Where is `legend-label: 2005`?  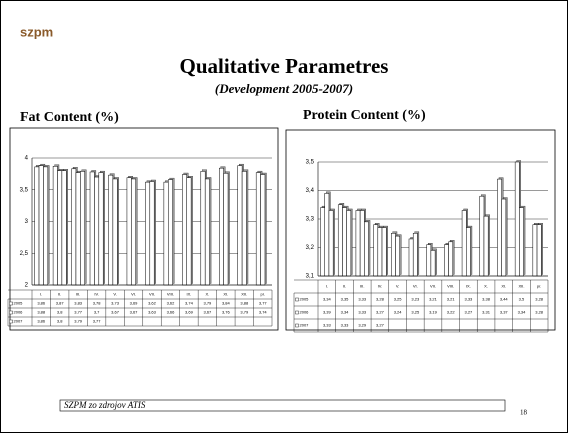 legend-label: 2005 is located at coordinates (305, 299).